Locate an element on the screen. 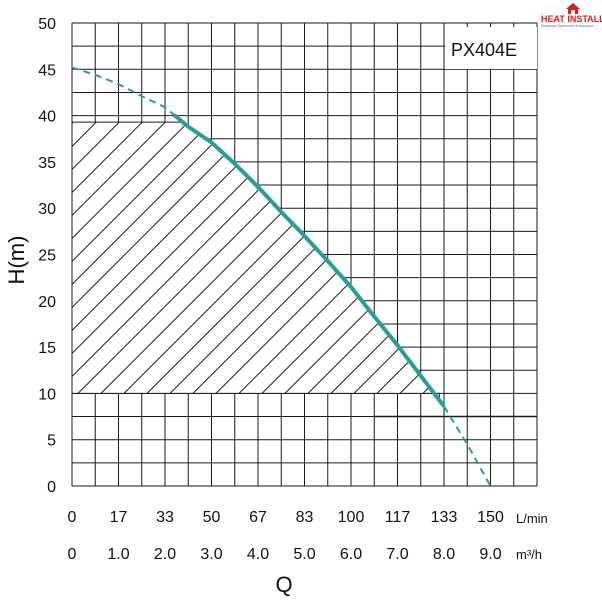 This screenshot has height=600, width=602. y-tick-label: 25 is located at coordinates (47, 256).